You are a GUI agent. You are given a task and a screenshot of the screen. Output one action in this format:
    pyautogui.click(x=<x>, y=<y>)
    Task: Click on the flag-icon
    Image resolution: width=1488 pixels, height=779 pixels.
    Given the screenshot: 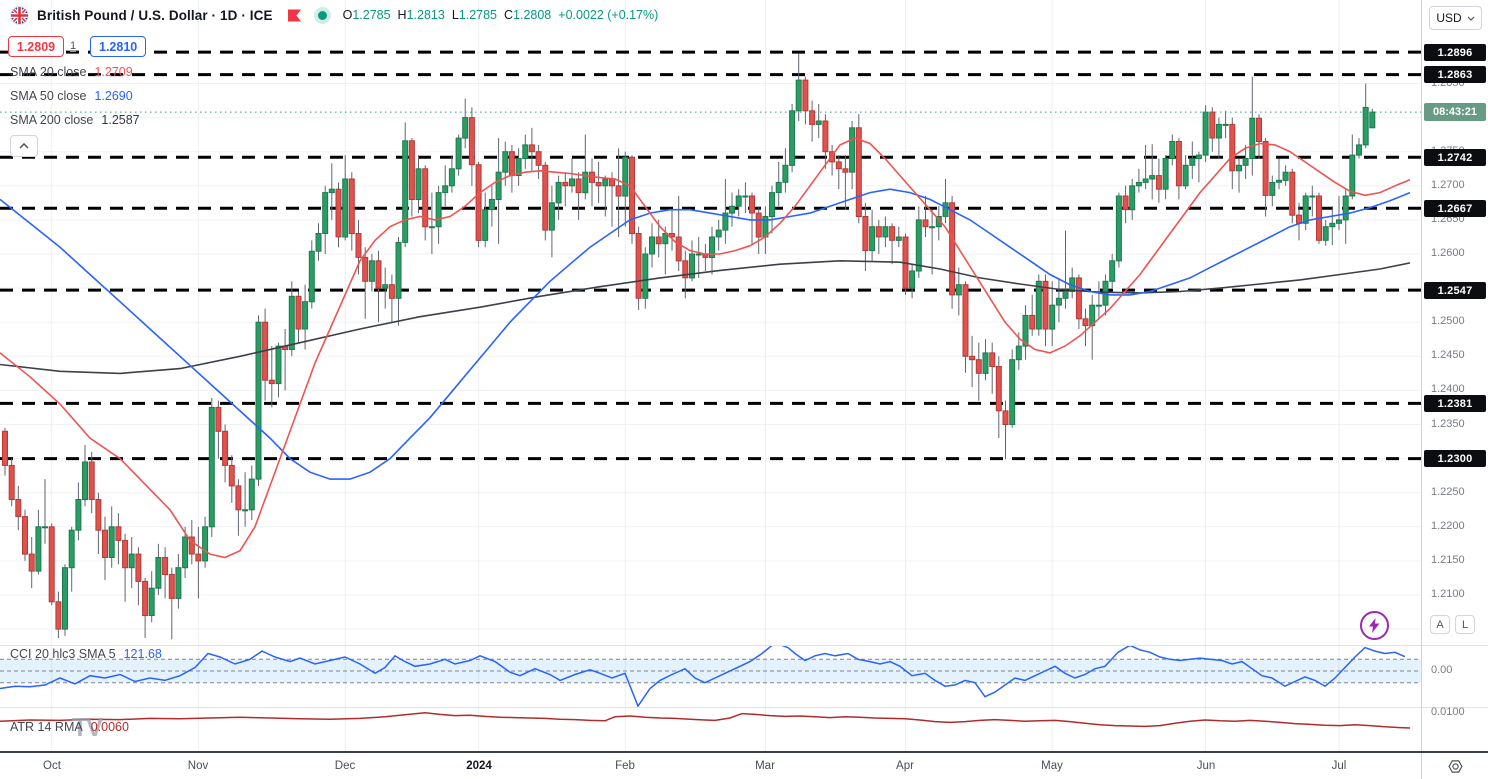 What is the action you would take?
    pyautogui.click(x=294, y=15)
    